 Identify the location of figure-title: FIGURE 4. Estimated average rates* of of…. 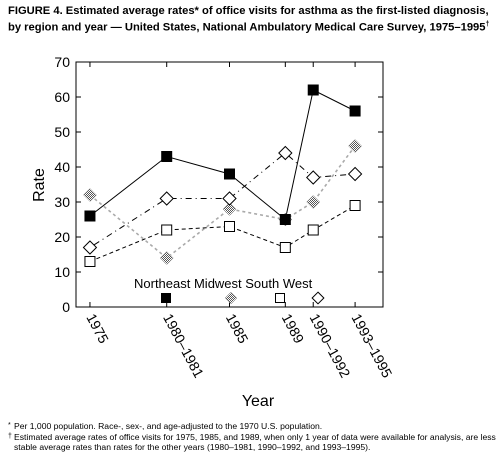
(252, 19).